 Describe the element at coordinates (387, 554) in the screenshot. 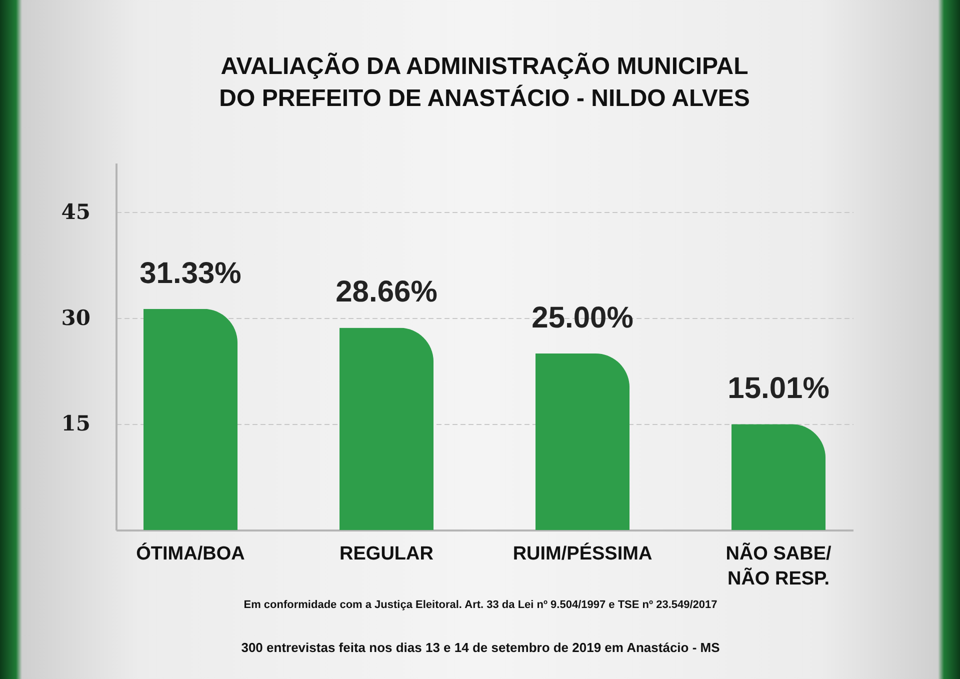

I see `x-tick-label: REGULAR` at that location.